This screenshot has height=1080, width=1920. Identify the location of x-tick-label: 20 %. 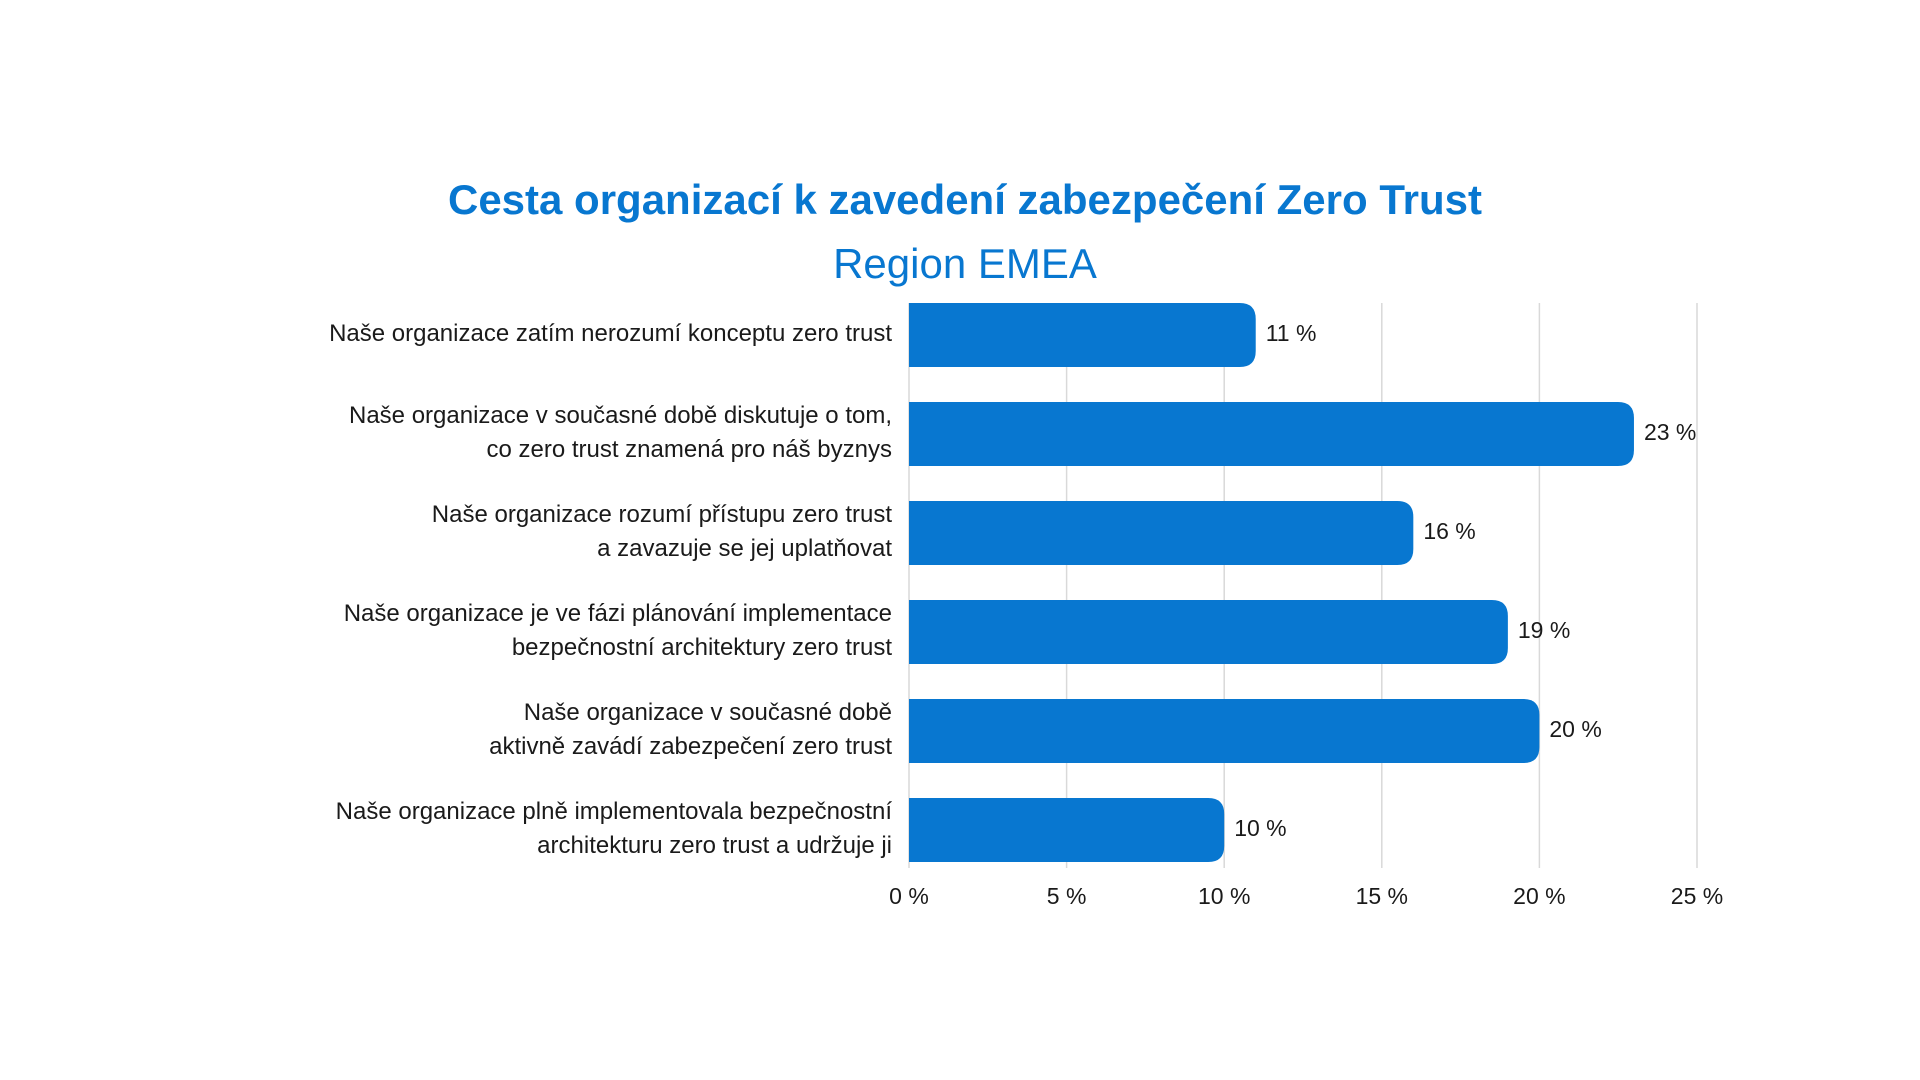
(1539, 896).